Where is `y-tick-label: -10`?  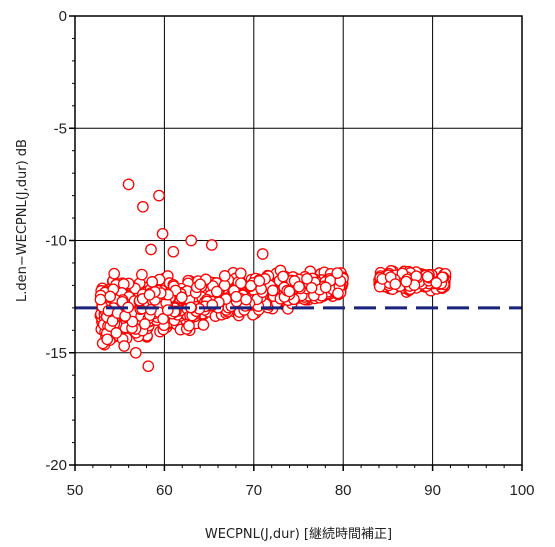
y-tick-label: -10 is located at coordinates (56, 241).